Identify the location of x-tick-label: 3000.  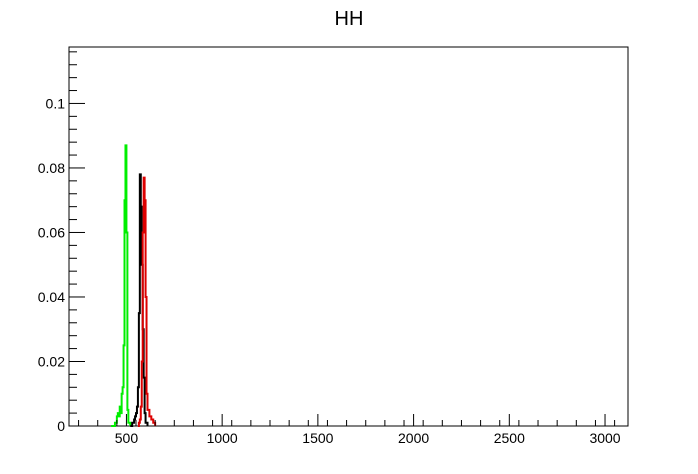
(604, 438).